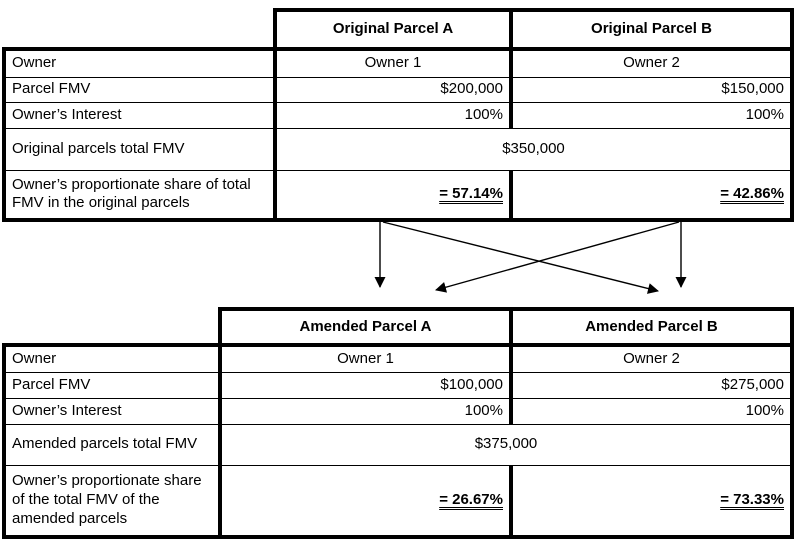 This screenshot has height=545, width=798. What do you see at coordinates (366, 501) in the screenshot?
I see `amended-share-a: = 26.67%` at bounding box center [366, 501].